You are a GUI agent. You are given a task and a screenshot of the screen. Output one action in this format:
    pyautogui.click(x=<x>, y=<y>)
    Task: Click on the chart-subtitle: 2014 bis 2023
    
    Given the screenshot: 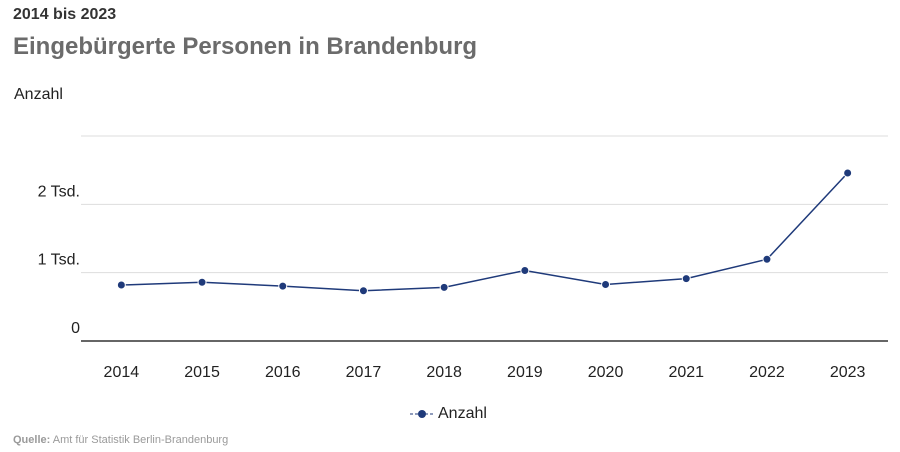 What is the action you would take?
    pyautogui.click(x=65, y=14)
    